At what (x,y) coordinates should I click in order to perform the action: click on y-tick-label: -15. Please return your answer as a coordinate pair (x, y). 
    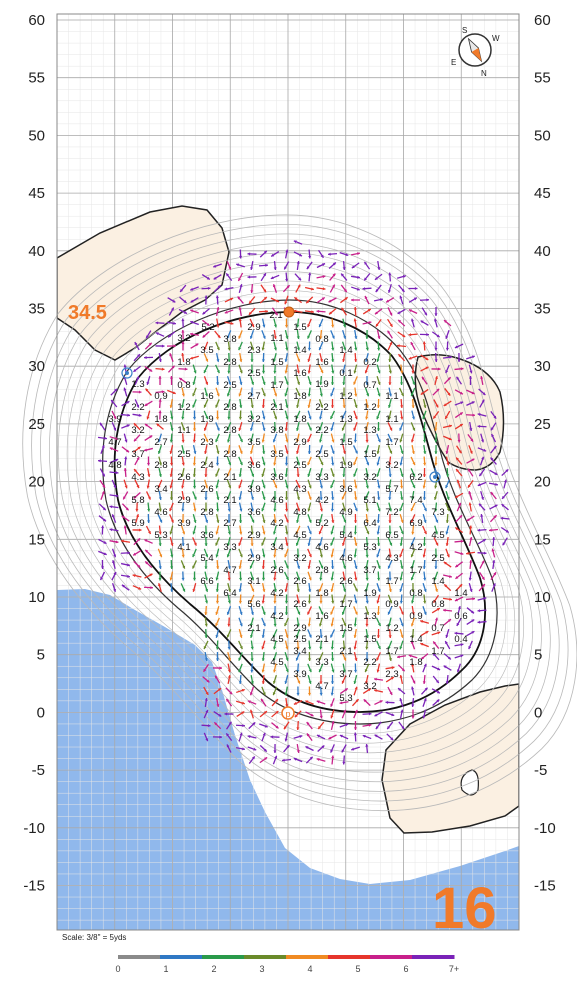
    Looking at the image, I should click on (545, 886).